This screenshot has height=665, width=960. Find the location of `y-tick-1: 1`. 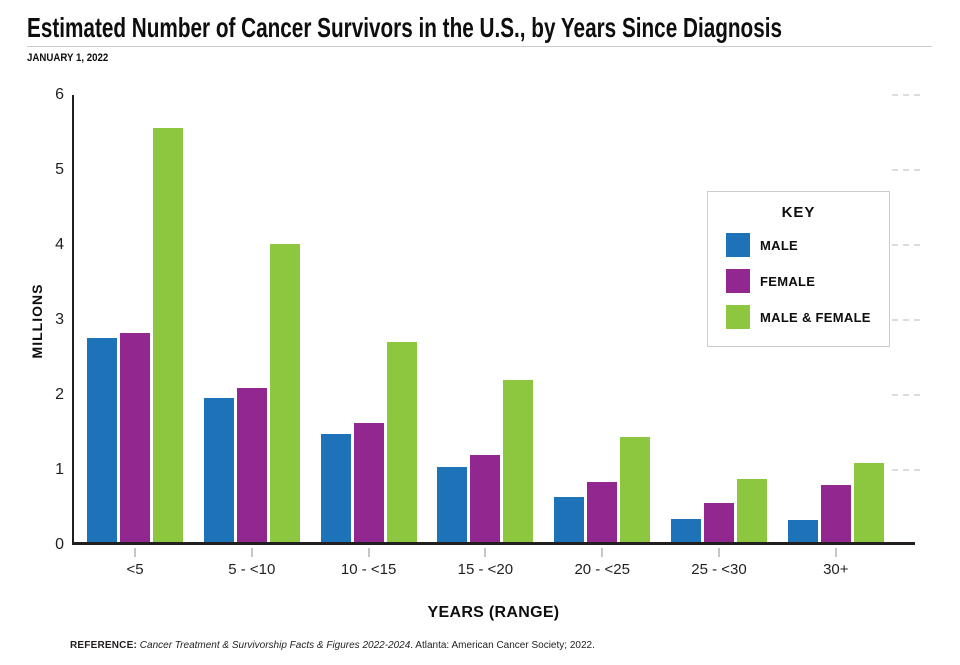

y-tick-1: 1 is located at coordinates (59, 469).